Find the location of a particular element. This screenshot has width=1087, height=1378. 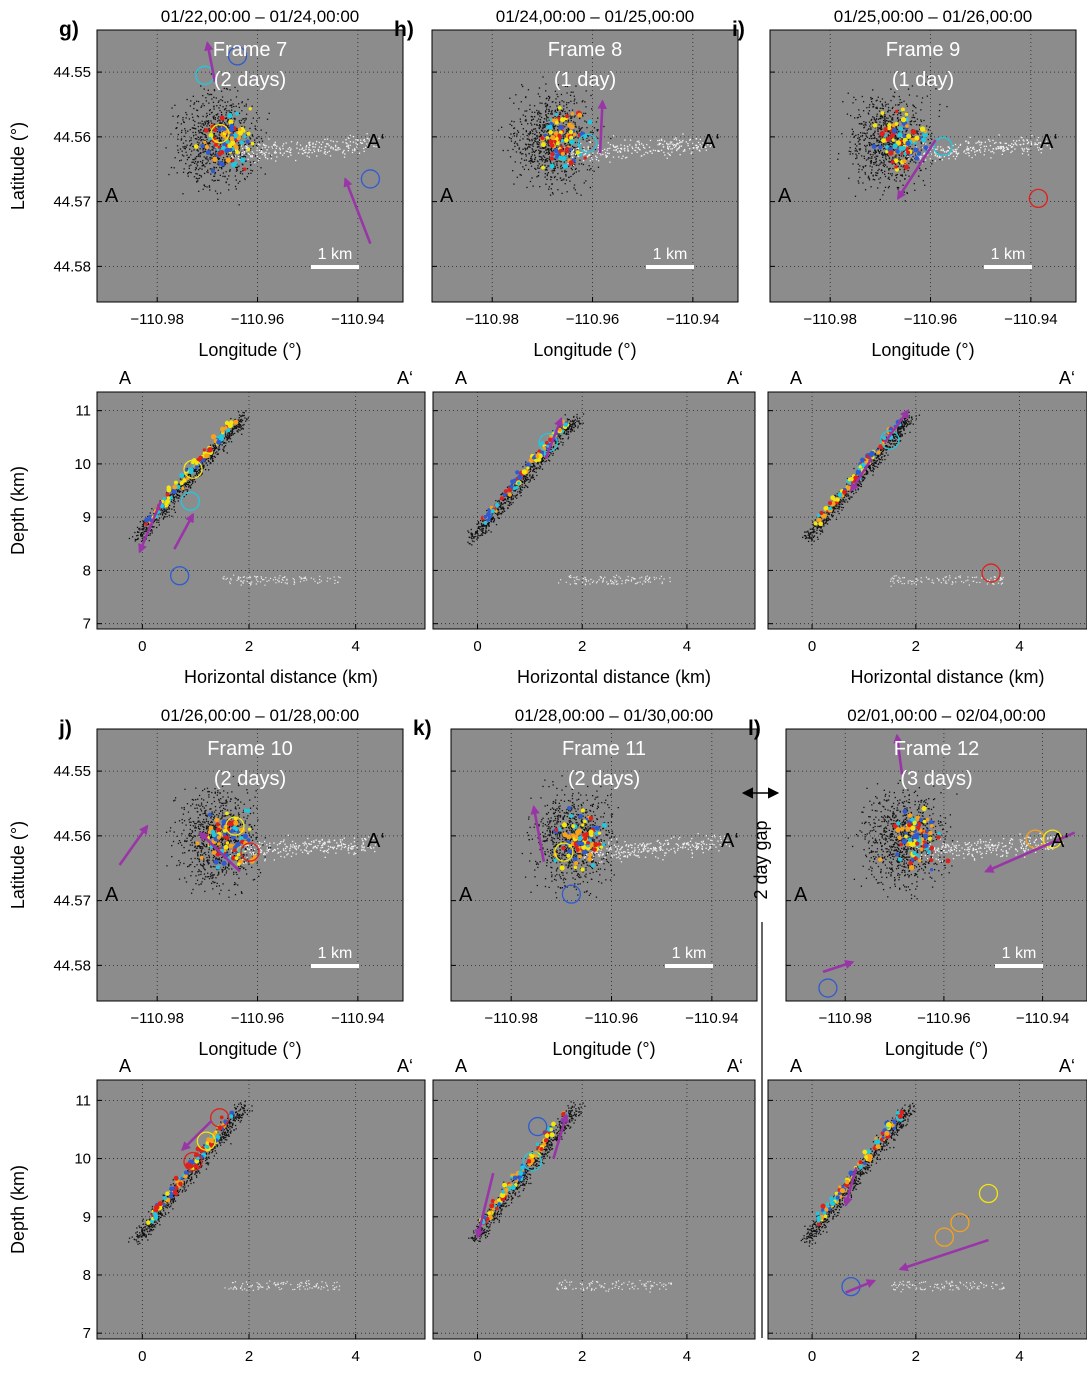

y-tick-label: 44.58 is located at coordinates (72, 266).